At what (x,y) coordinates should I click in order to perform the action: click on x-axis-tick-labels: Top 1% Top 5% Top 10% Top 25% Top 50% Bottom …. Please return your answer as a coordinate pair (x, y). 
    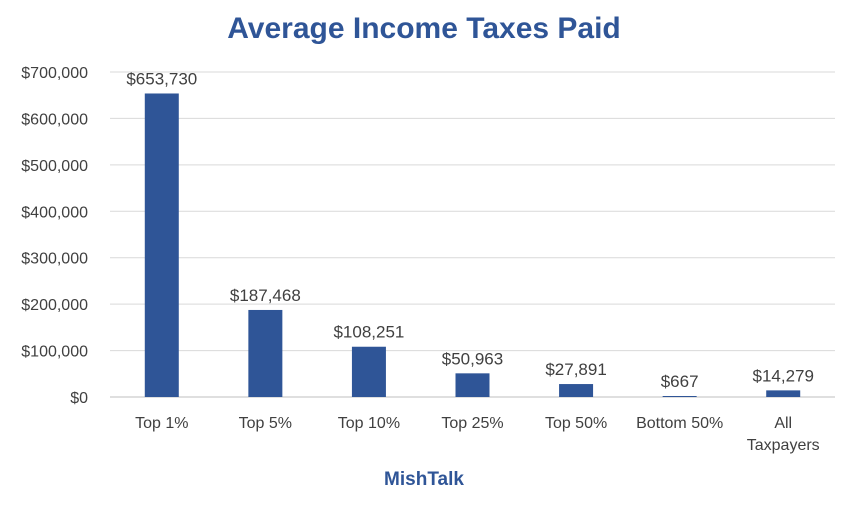
    Looking at the image, I should click on (477, 434).